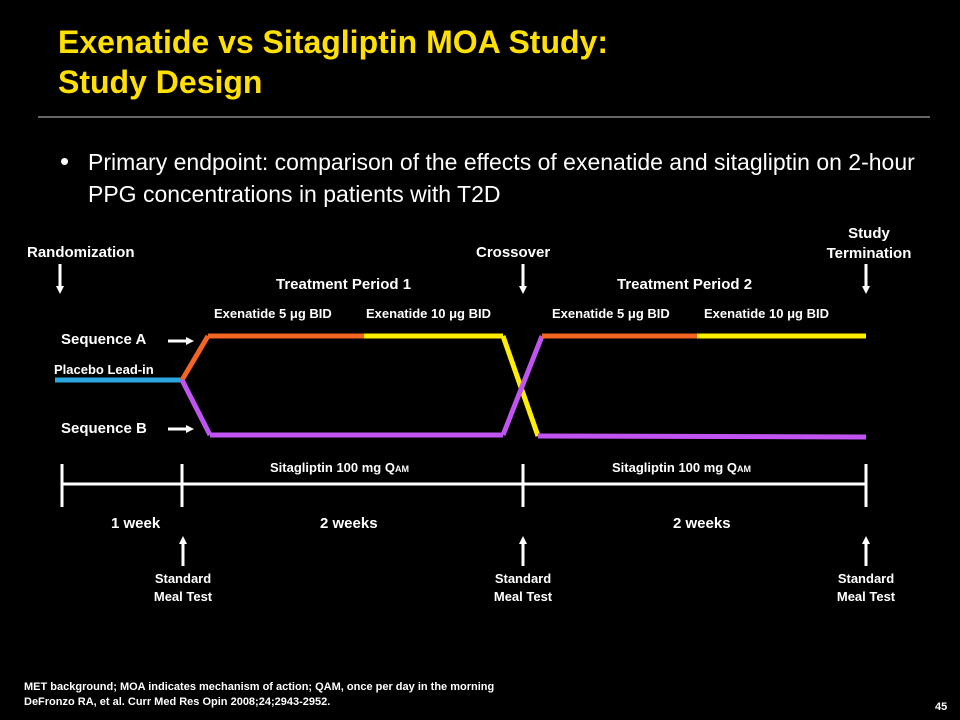 This screenshot has height=720, width=960. I want to click on meal-test-label-3: Standard Meal Test, so click(866, 587).